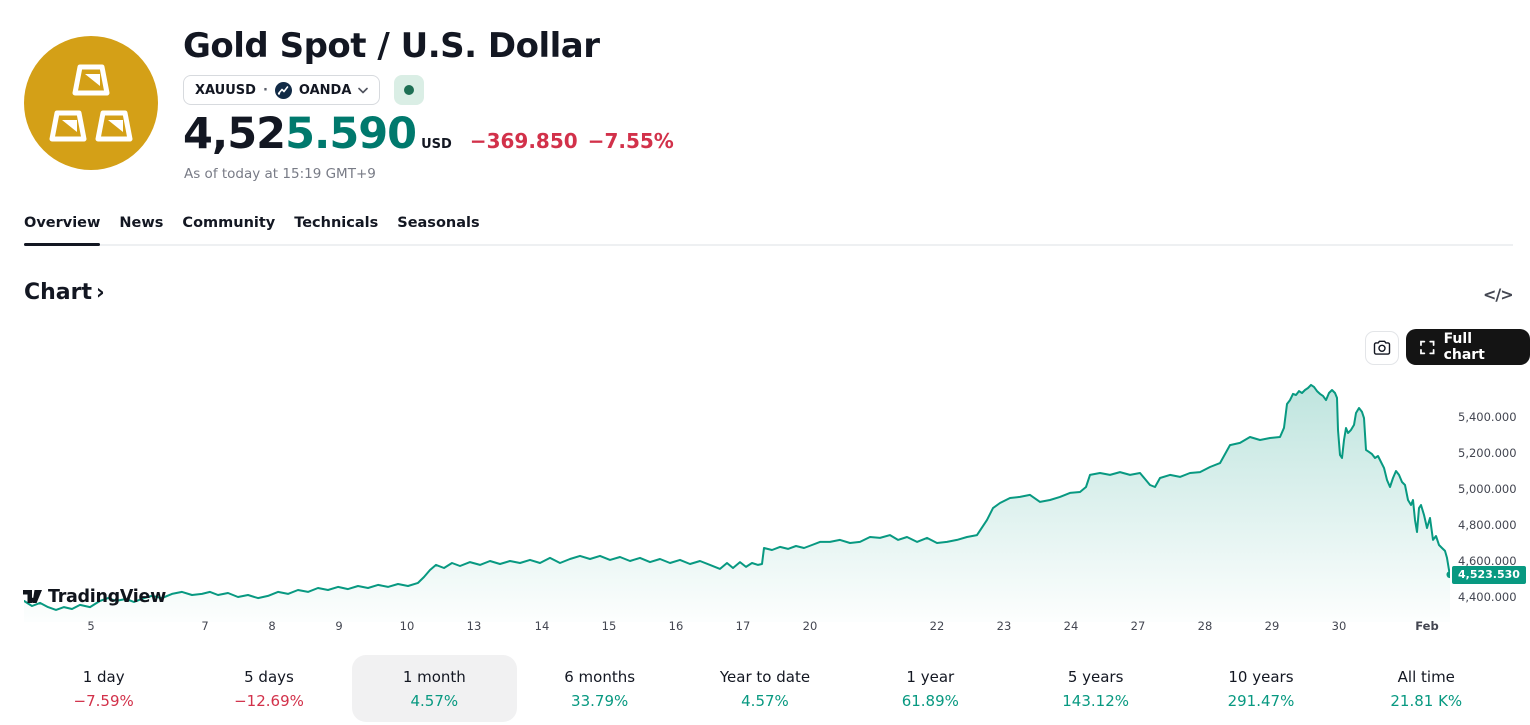 The image size is (1530, 725). What do you see at coordinates (1426, 688) in the screenshot?
I see `range-all-time: All time 21.81 K%` at bounding box center [1426, 688].